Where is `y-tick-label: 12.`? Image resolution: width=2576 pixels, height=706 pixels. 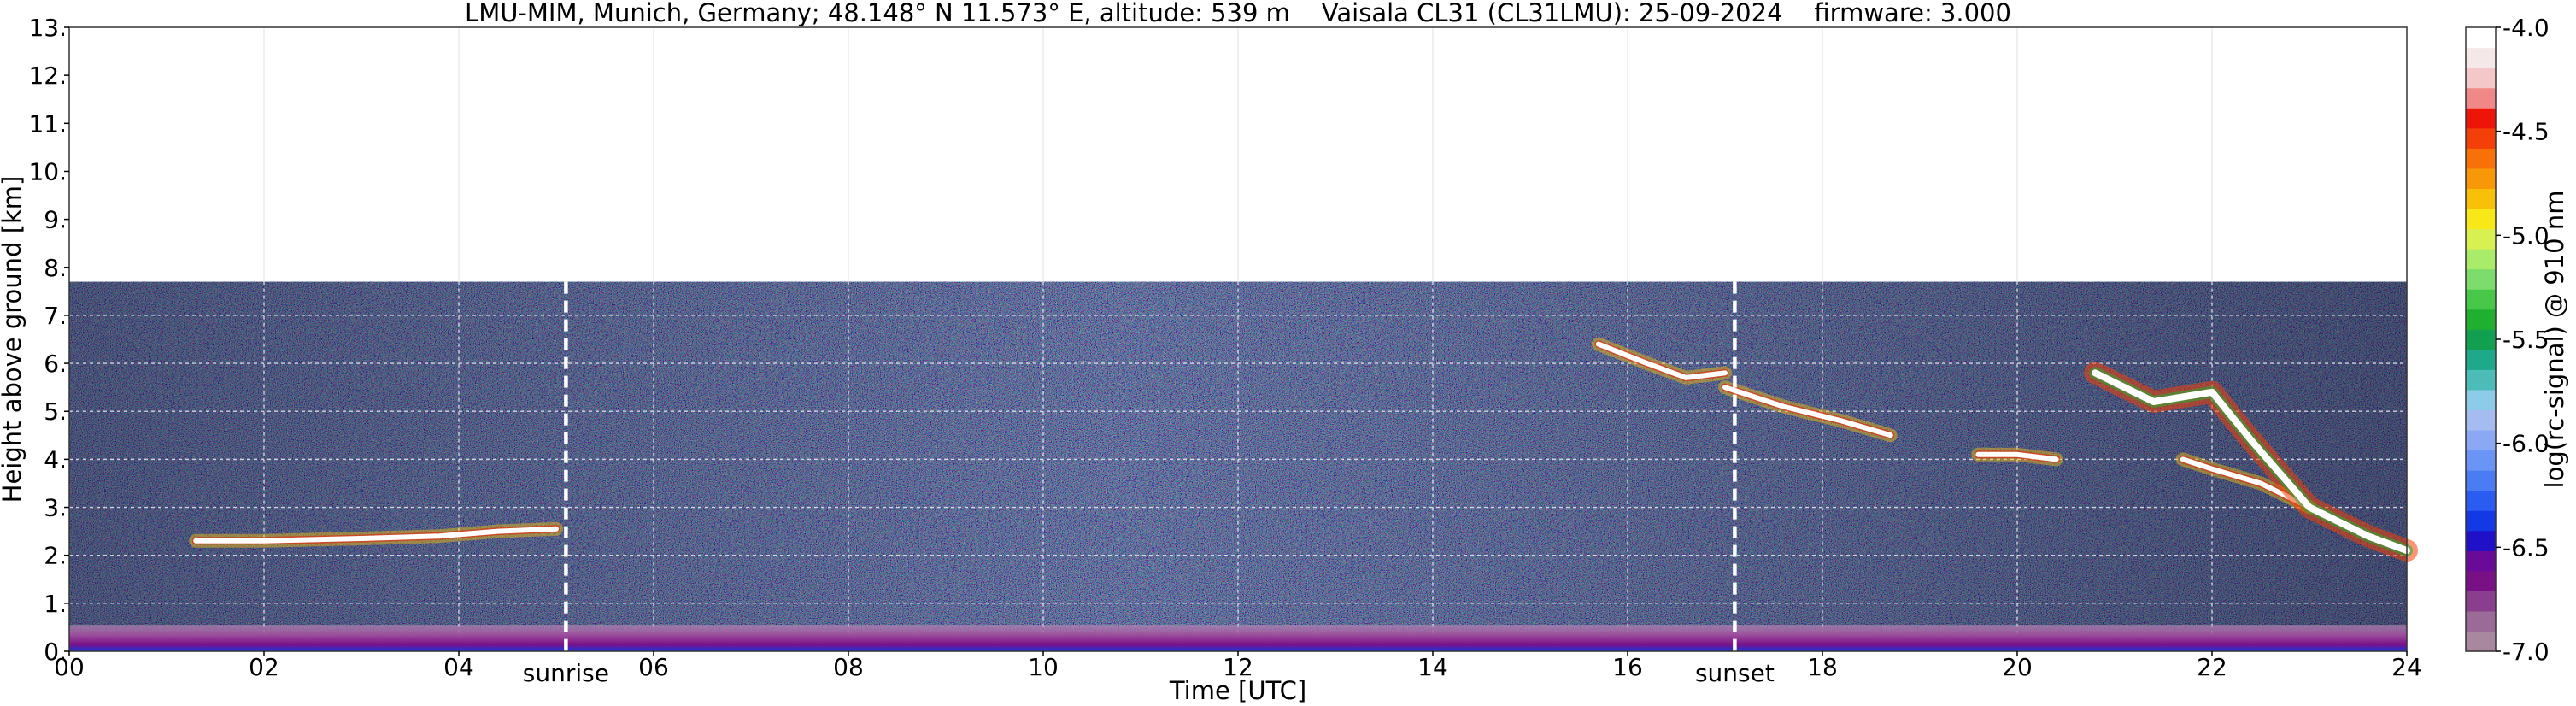
y-tick-label: 12. is located at coordinates (47, 76).